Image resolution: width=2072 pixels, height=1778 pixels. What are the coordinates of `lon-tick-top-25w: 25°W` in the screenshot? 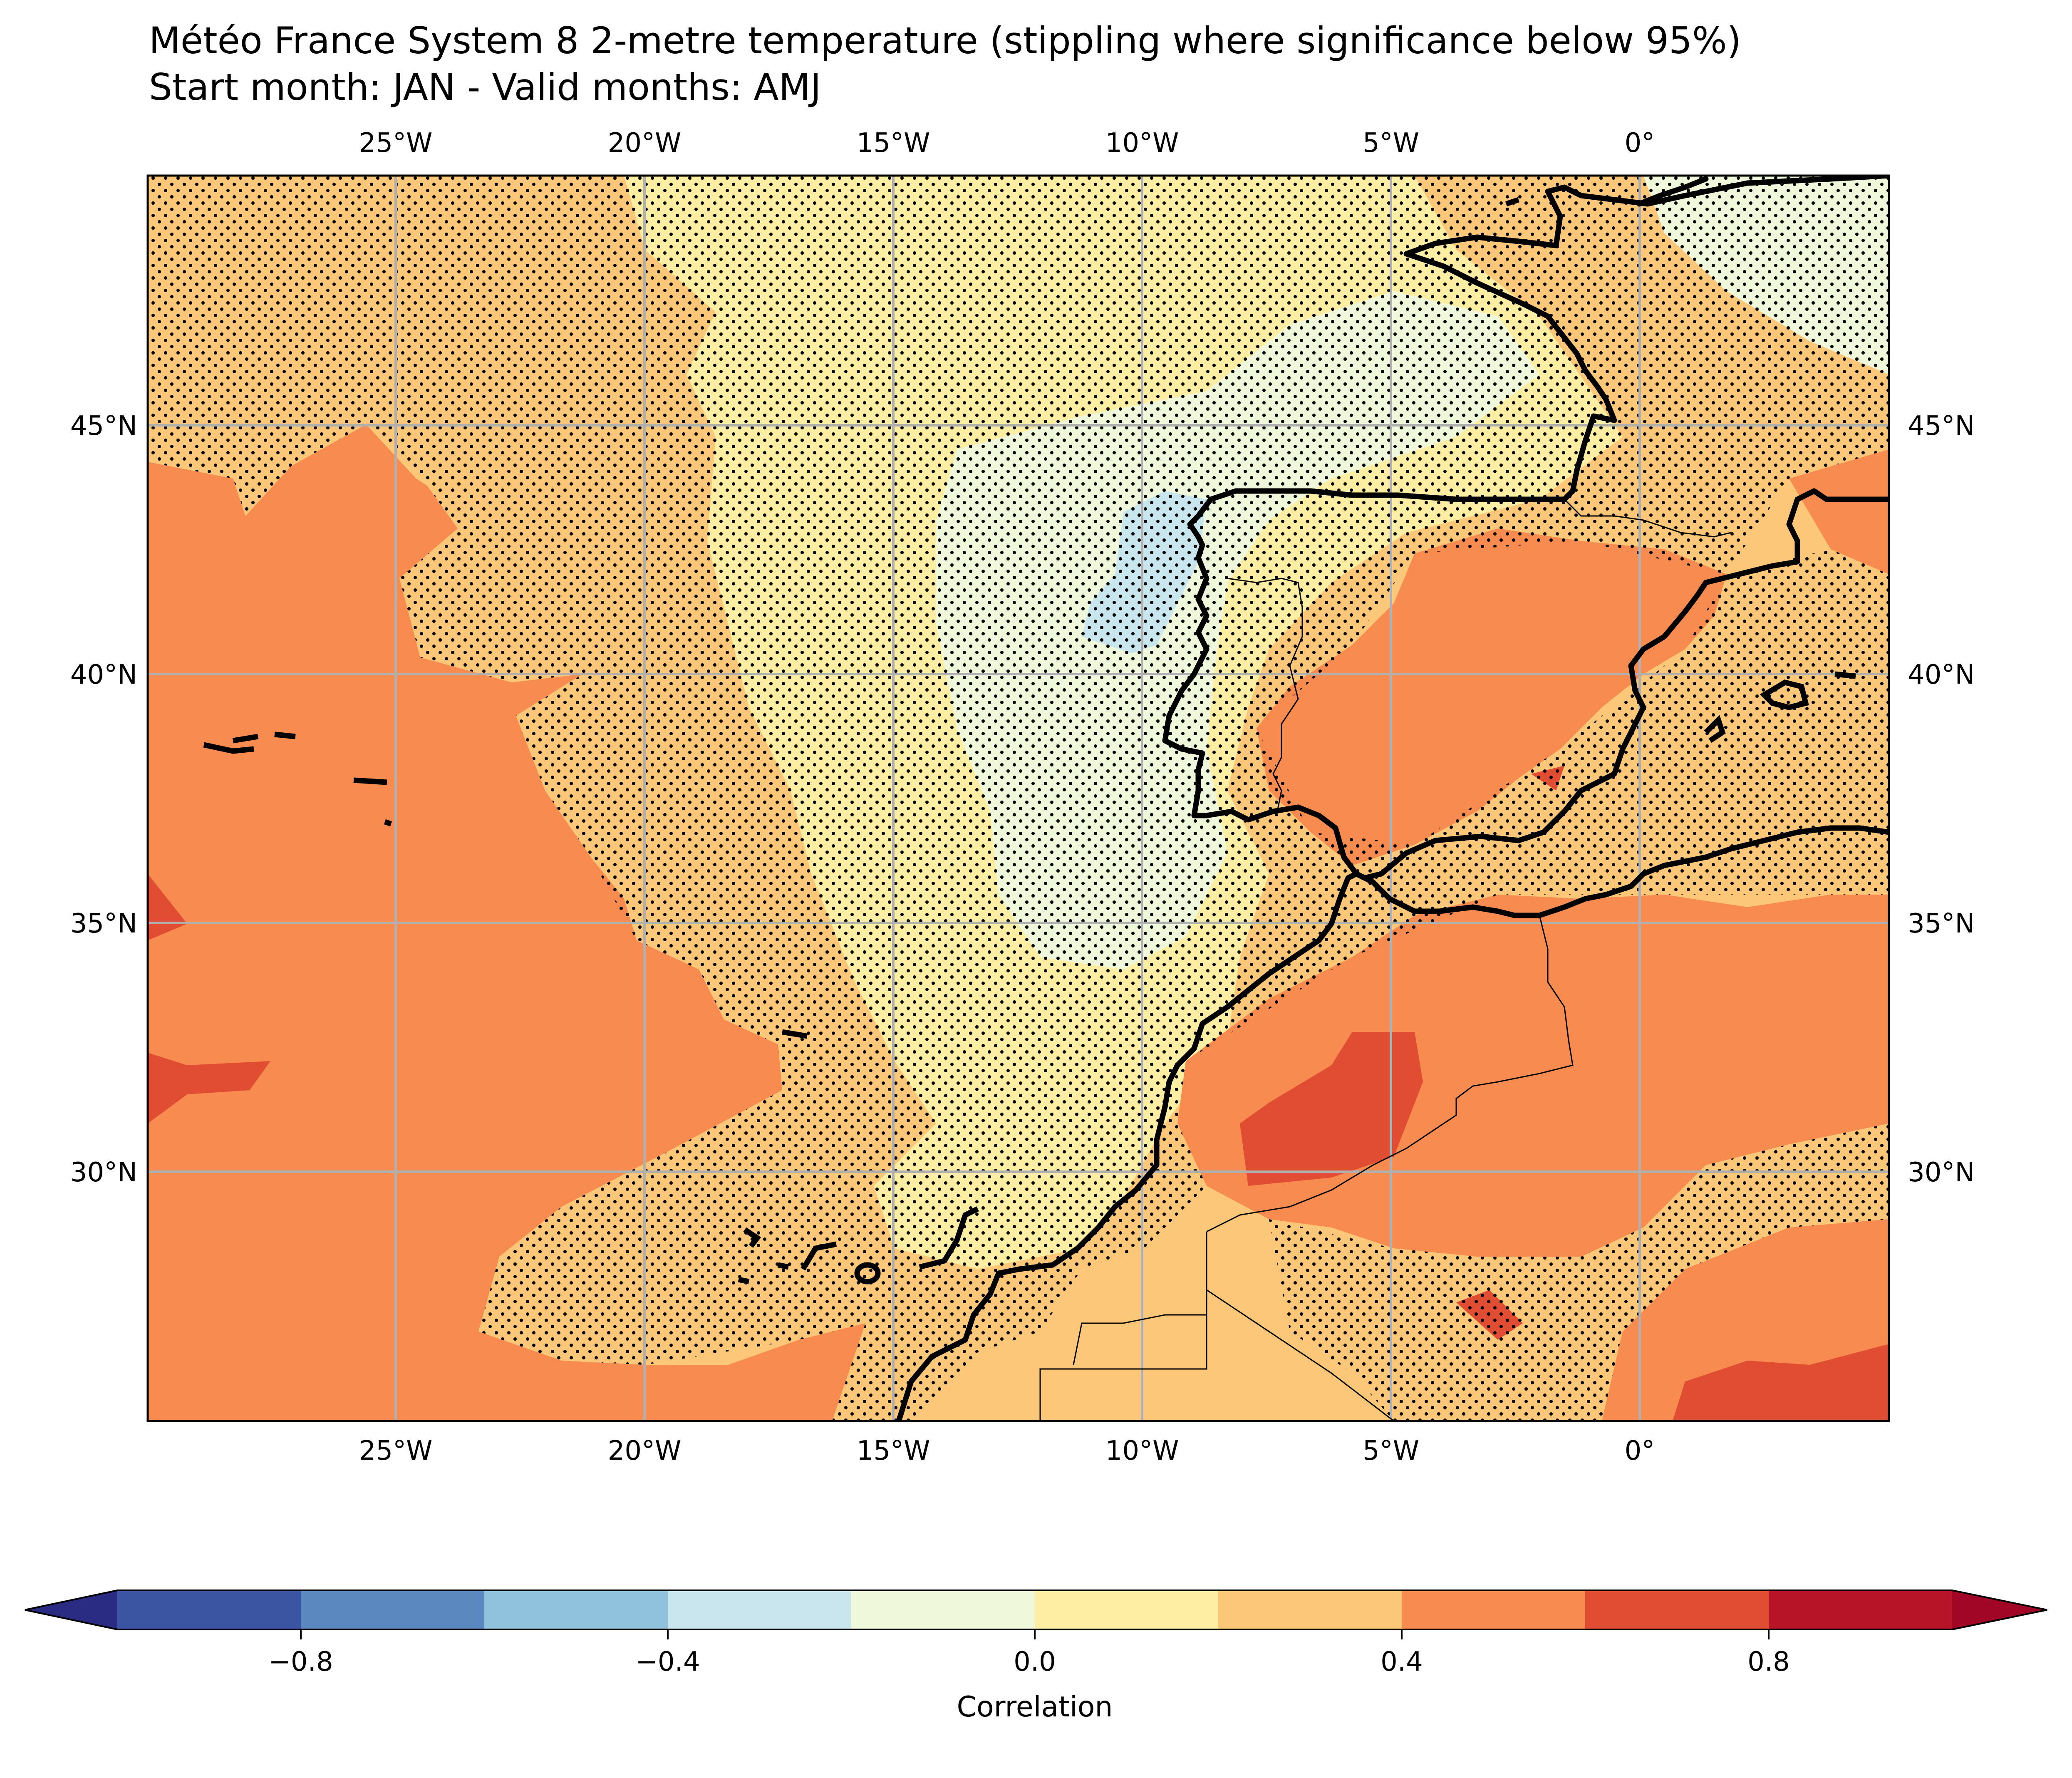 It's located at (396, 143).